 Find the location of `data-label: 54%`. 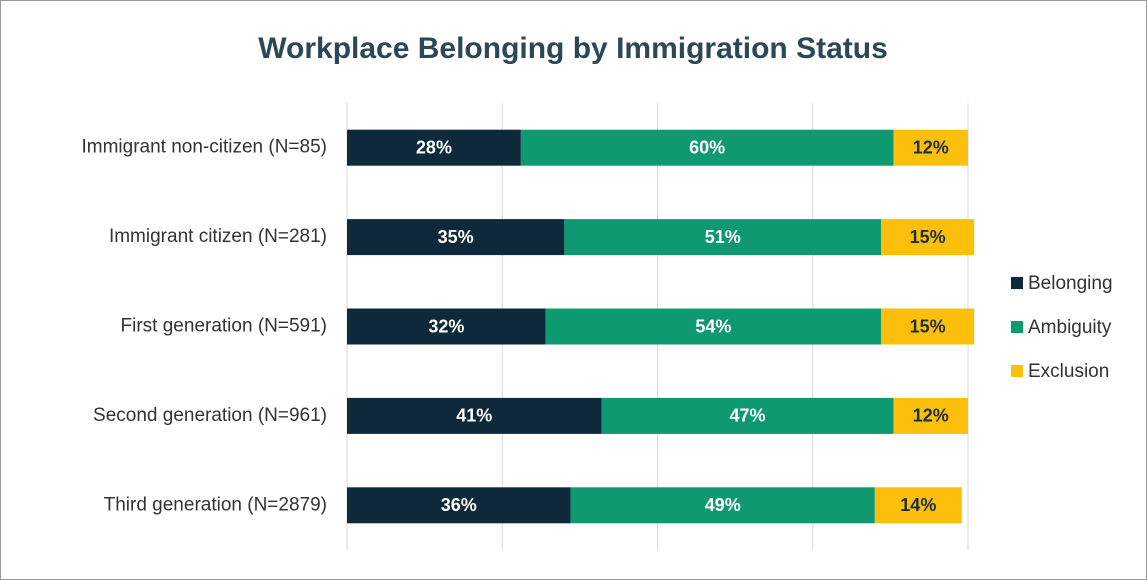

data-label: 54% is located at coordinates (713, 326).